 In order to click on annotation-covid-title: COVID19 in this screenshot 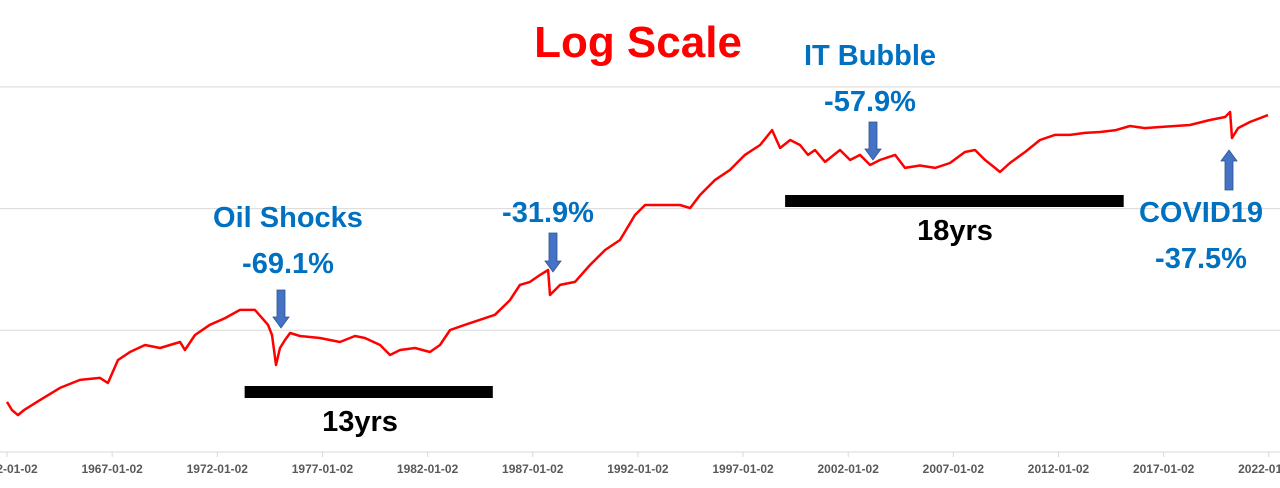, I will do `click(1201, 213)`.